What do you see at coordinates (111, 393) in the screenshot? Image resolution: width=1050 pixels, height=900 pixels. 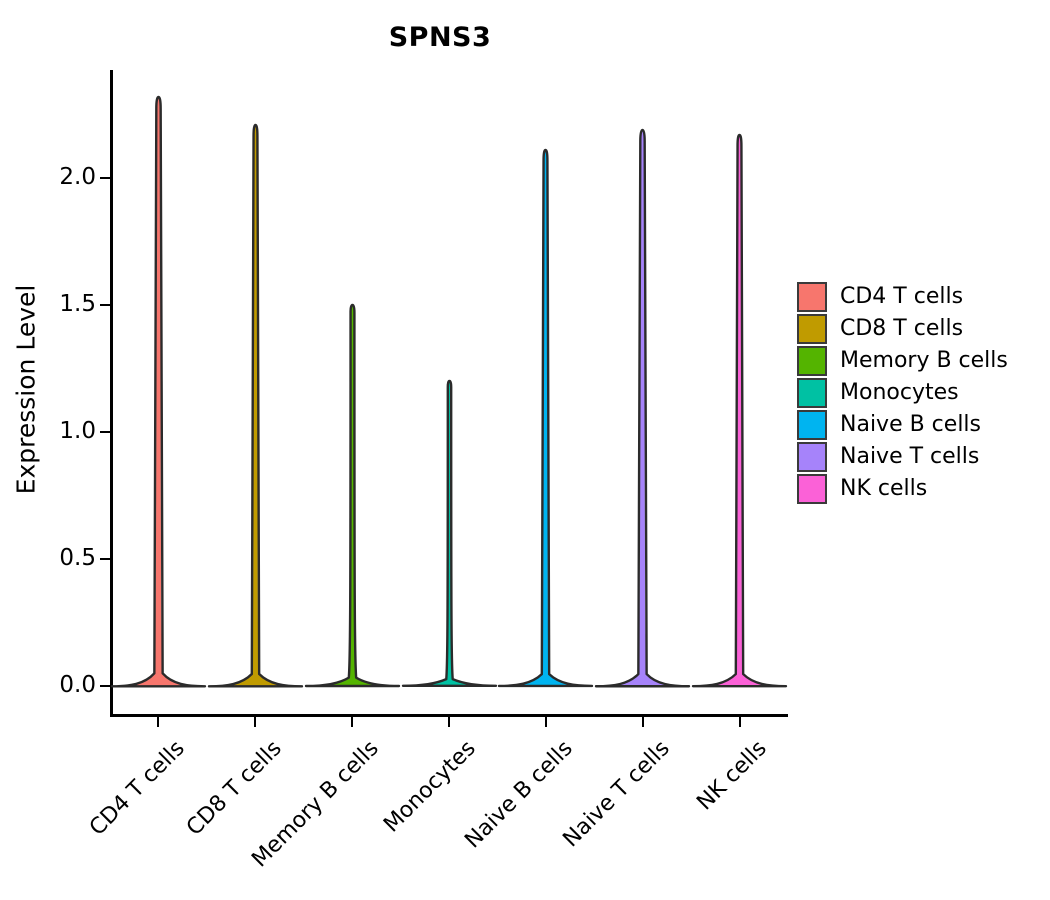 I see `y-axis-spine` at bounding box center [111, 393].